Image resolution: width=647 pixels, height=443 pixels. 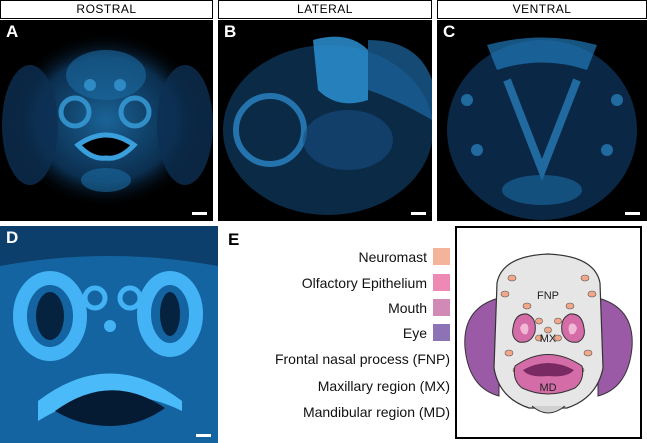 I want to click on rostral-fluorescence, so click(x=107, y=120).